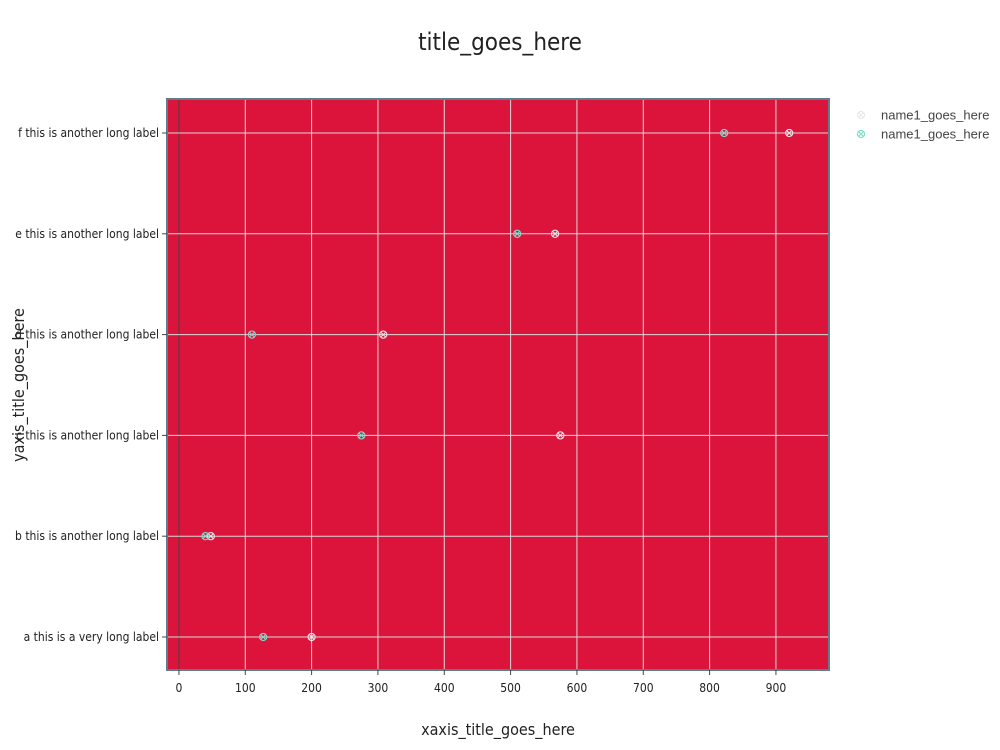 The image size is (1000, 750). What do you see at coordinates (444, 688) in the screenshot?
I see `x-tick-label: 400` at bounding box center [444, 688].